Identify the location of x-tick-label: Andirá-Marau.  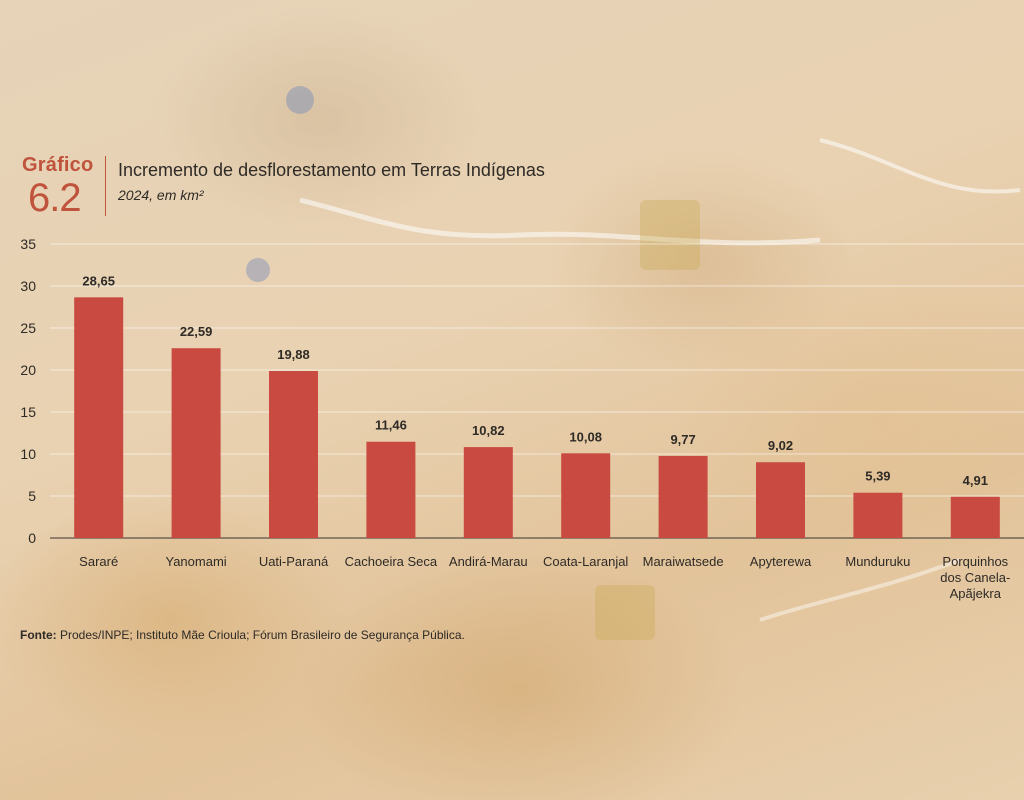
(488, 561).